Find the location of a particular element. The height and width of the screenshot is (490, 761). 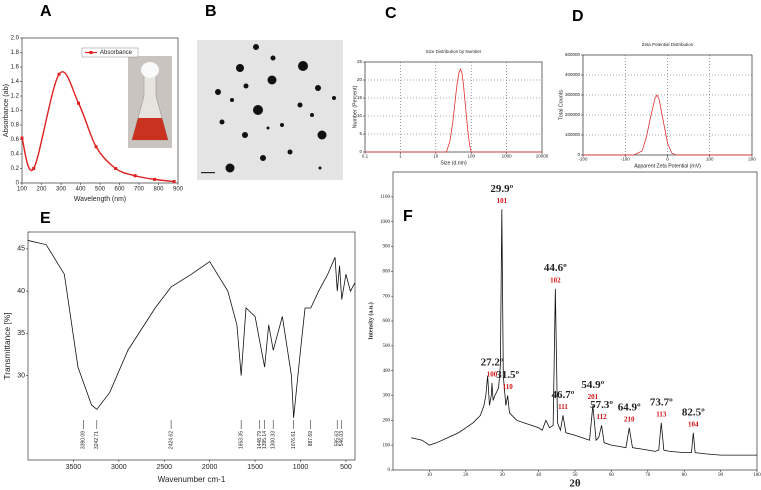

y-tick-label: 900 is located at coordinates (387, 247).